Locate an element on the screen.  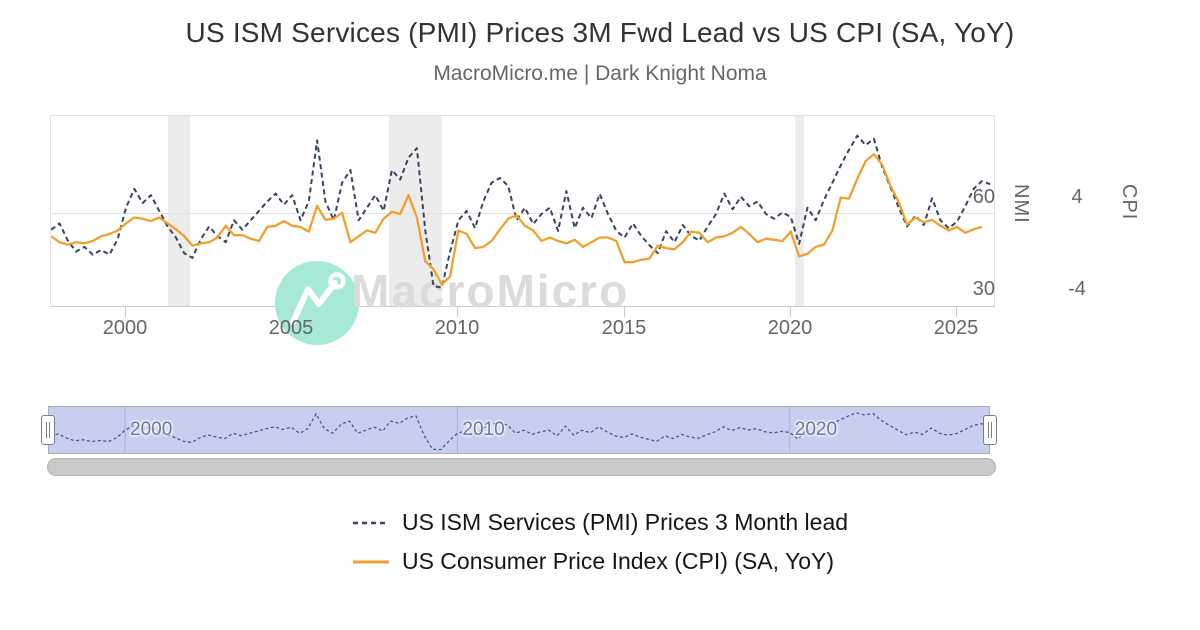
cpi-axis-title: CPI is located at coordinates (1129, 202).